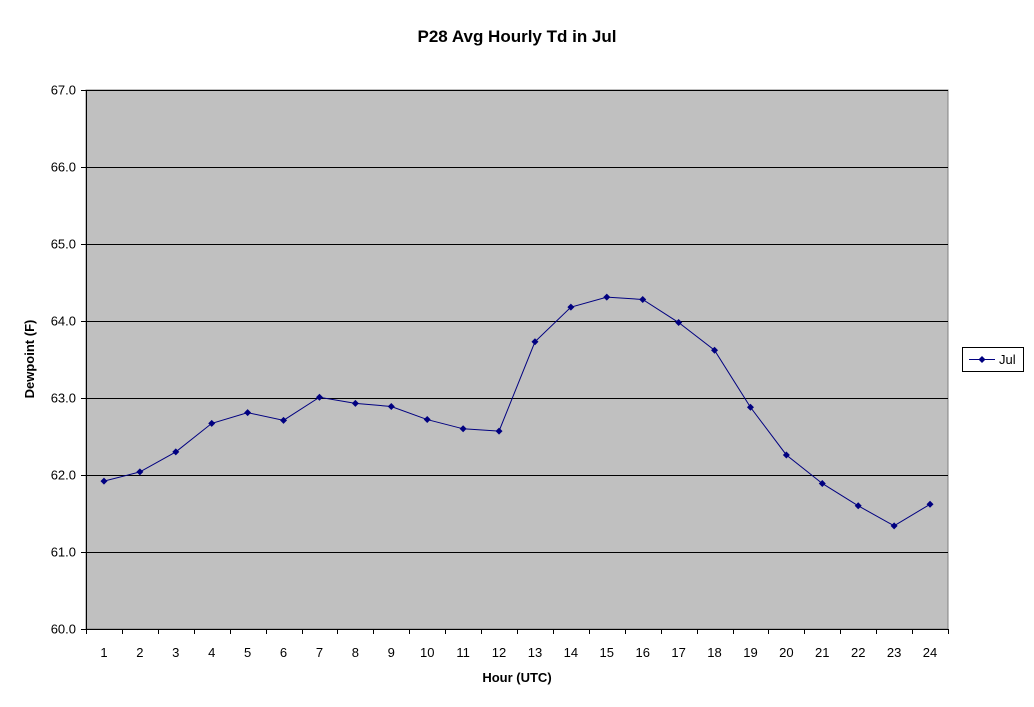 The image size is (1034, 707). What do you see at coordinates (571, 652) in the screenshot?
I see `x-tick-label: 14` at bounding box center [571, 652].